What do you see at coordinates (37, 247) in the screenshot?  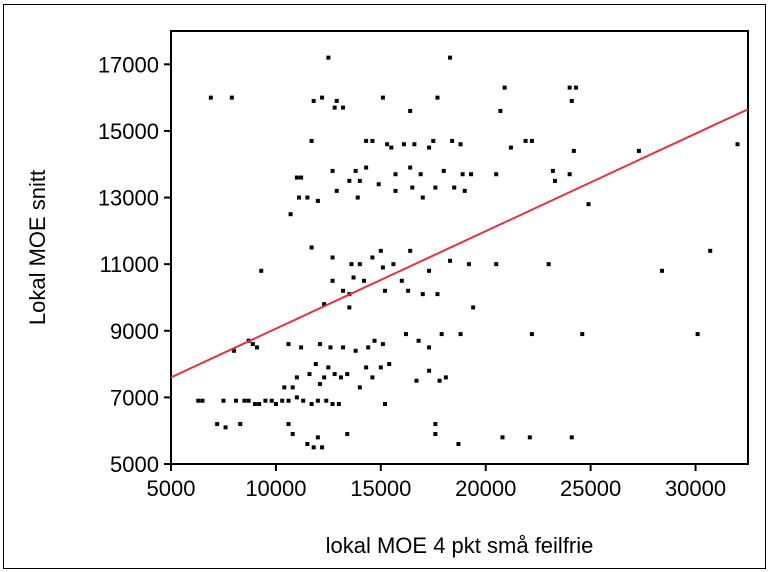 I see `y-axis-title: Lokal MOE snitt` at bounding box center [37, 247].